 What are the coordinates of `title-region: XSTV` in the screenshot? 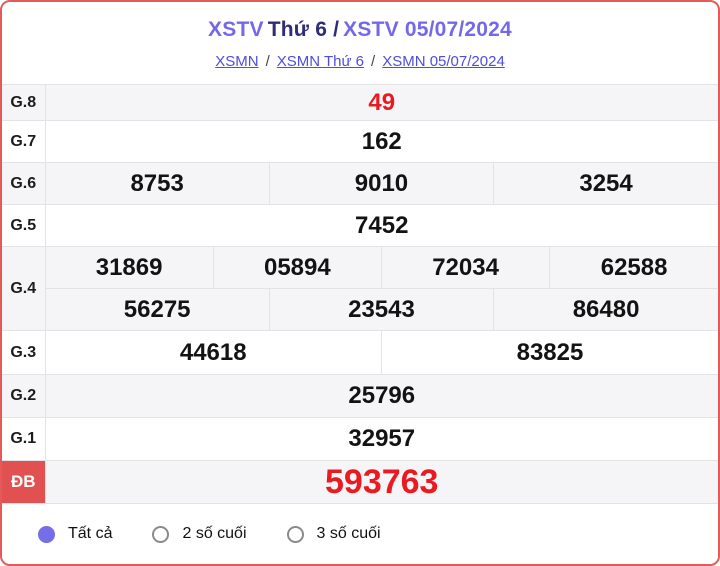 It's located at (236, 29).